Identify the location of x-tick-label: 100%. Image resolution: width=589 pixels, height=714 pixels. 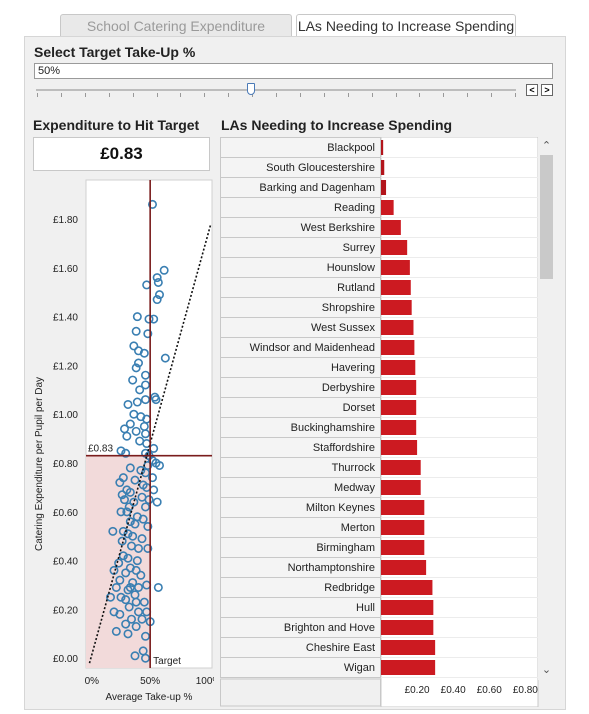
(205, 681).